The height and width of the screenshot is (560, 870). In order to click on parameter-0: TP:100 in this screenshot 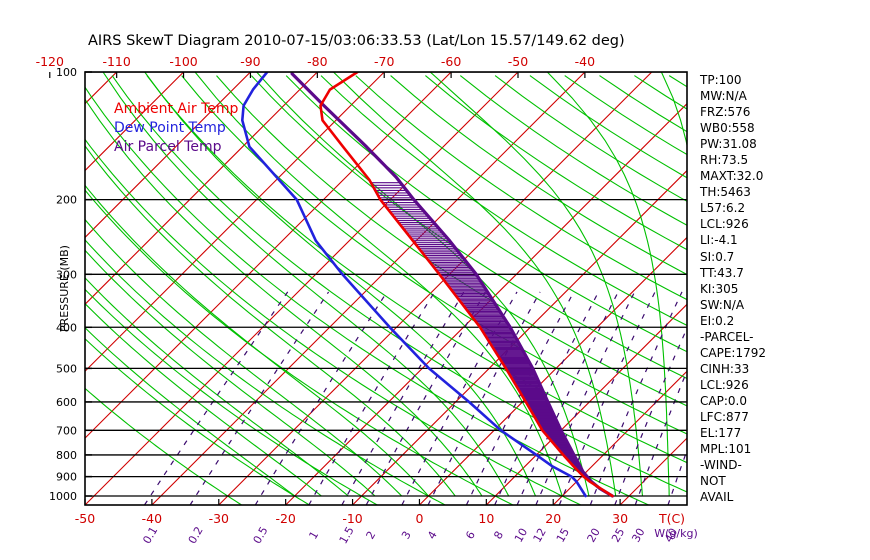, I will do `click(721, 80)`.